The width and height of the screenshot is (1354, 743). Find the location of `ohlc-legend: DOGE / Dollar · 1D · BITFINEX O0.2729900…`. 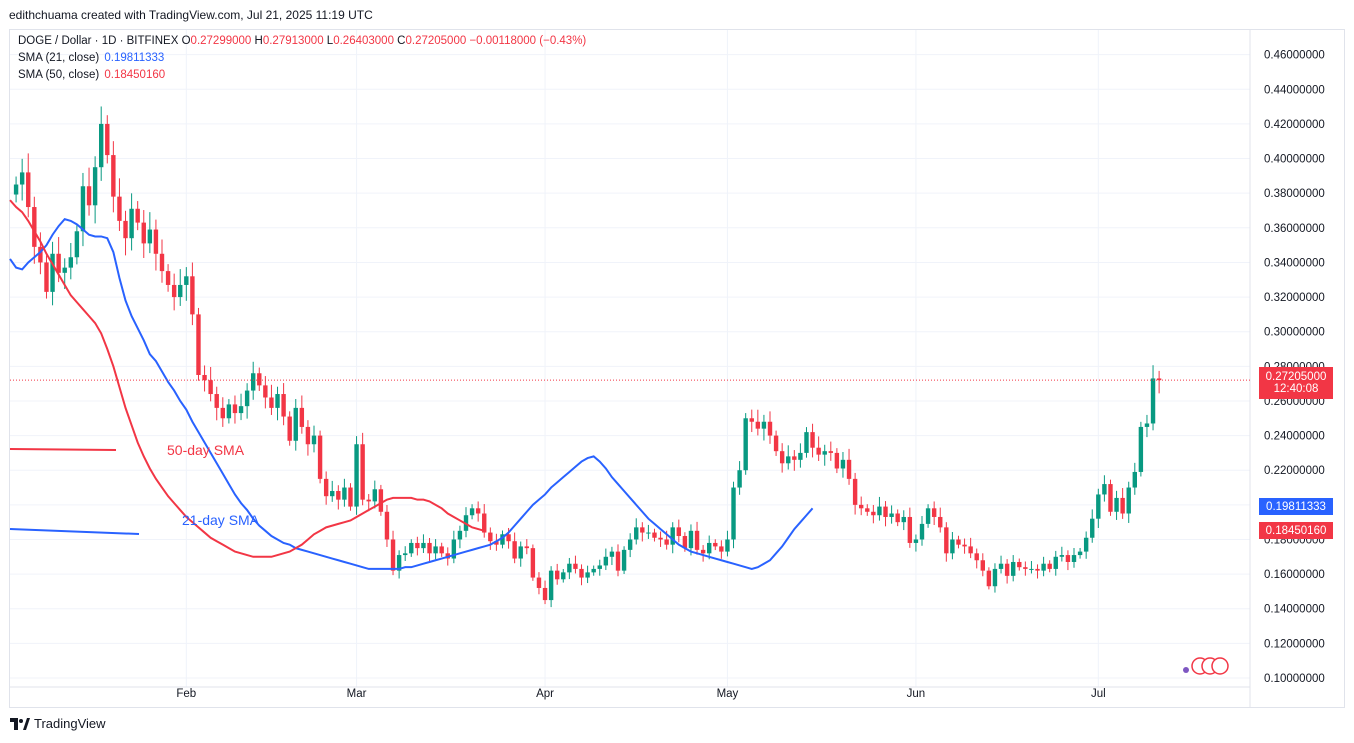

ohlc-legend: DOGE / Dollar · 1D · BITFINEX O0.2729900… is located at coordinates (302, 41).